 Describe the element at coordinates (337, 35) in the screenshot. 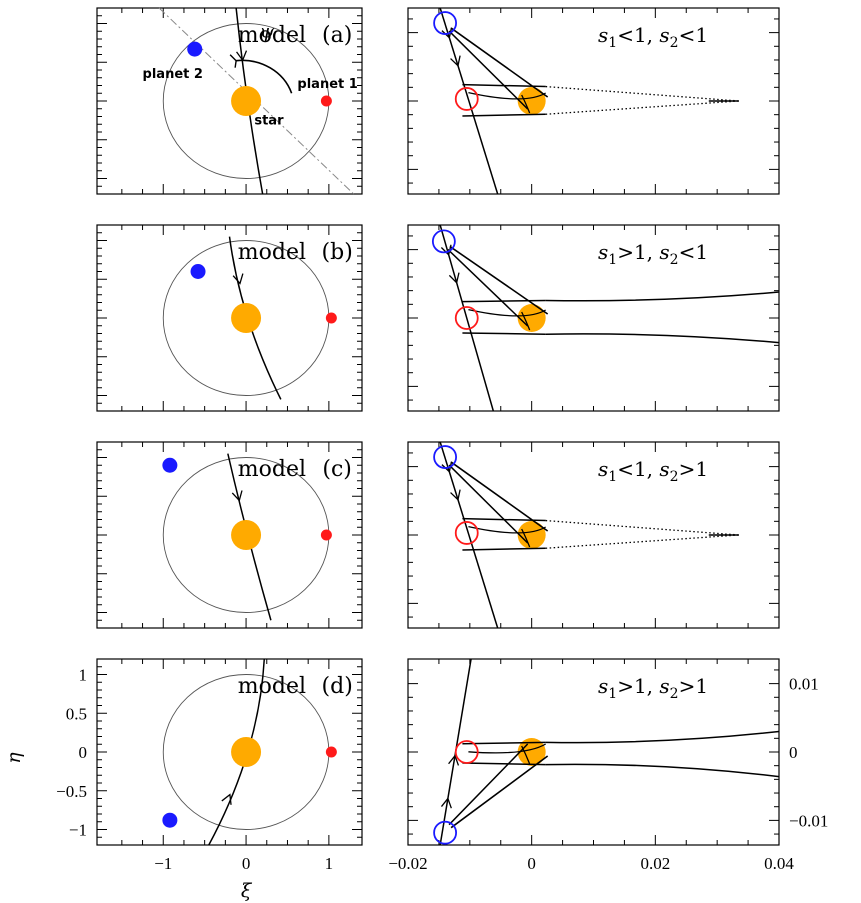

I see `model-tag: (a)` at that location.